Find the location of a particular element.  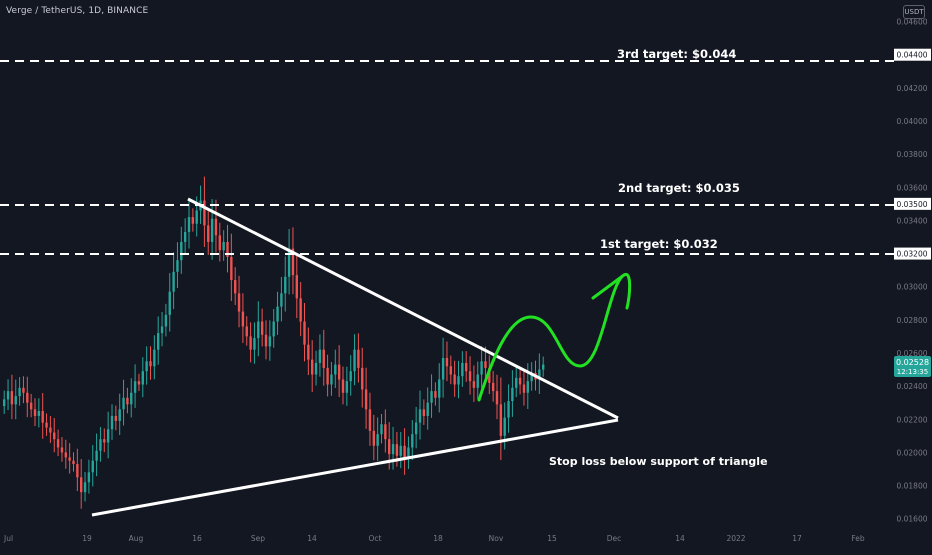

price-tick-highlight is located at coordinates (912, 54).